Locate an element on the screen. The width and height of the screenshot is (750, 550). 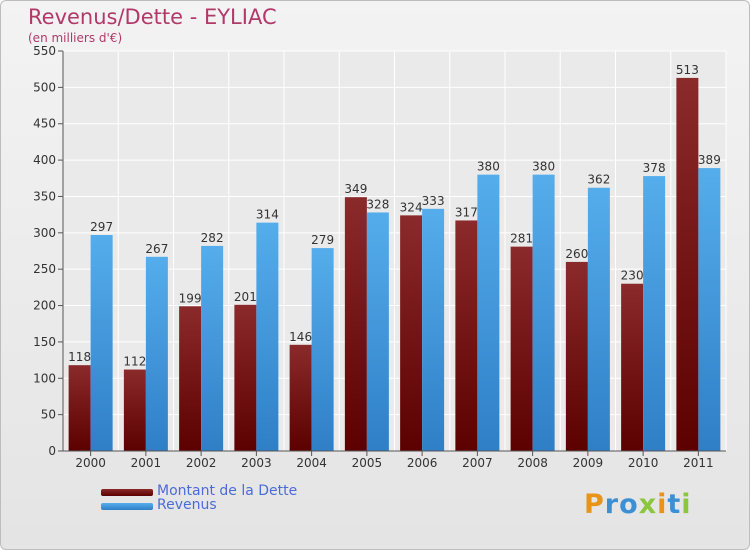
y-tick-label: 400 is located at coordinates (44, 160).